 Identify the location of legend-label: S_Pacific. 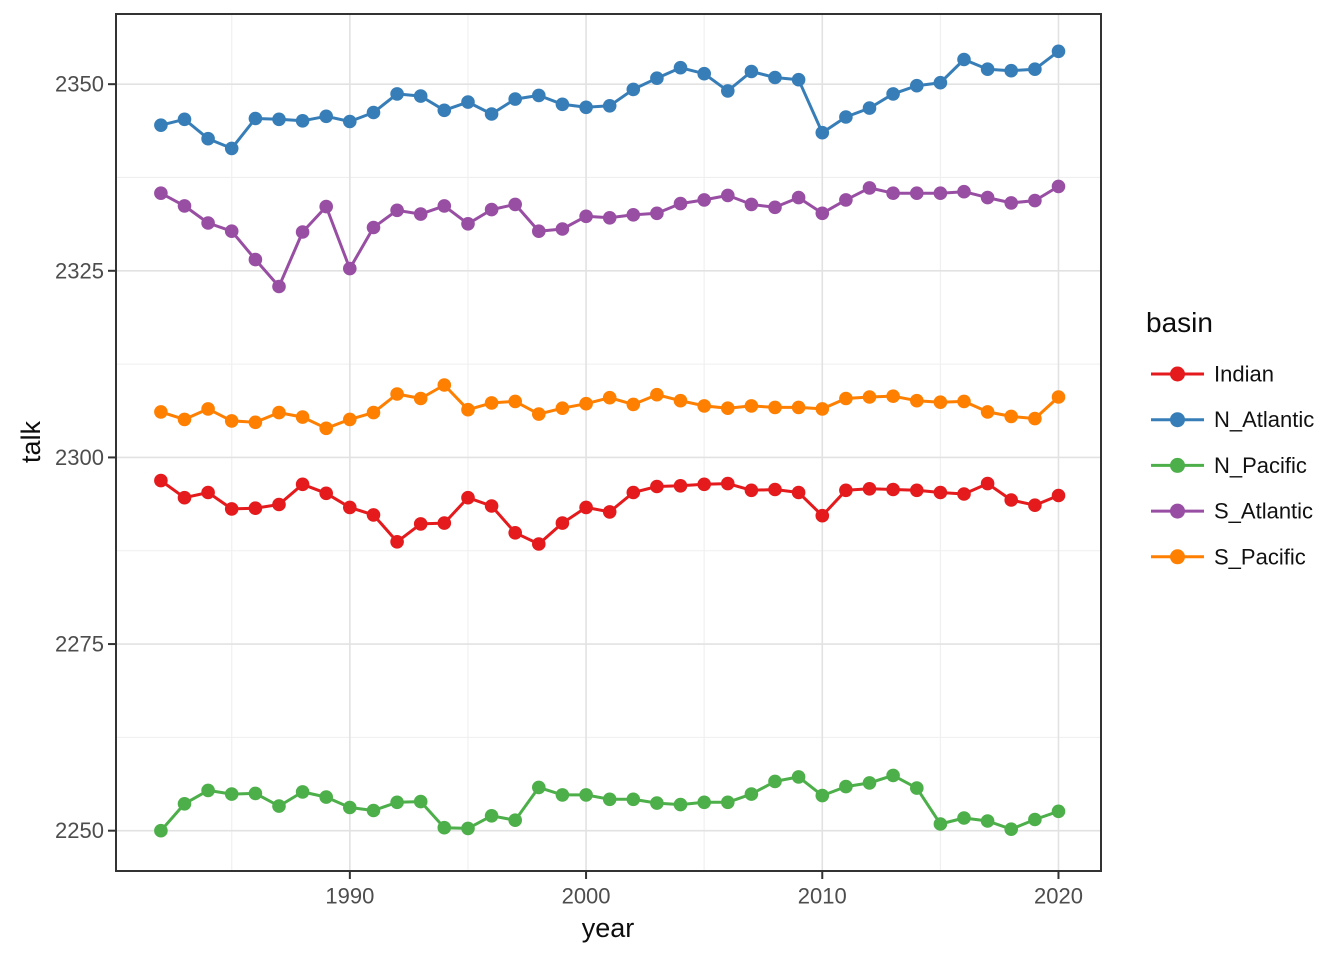
(1260, 556).